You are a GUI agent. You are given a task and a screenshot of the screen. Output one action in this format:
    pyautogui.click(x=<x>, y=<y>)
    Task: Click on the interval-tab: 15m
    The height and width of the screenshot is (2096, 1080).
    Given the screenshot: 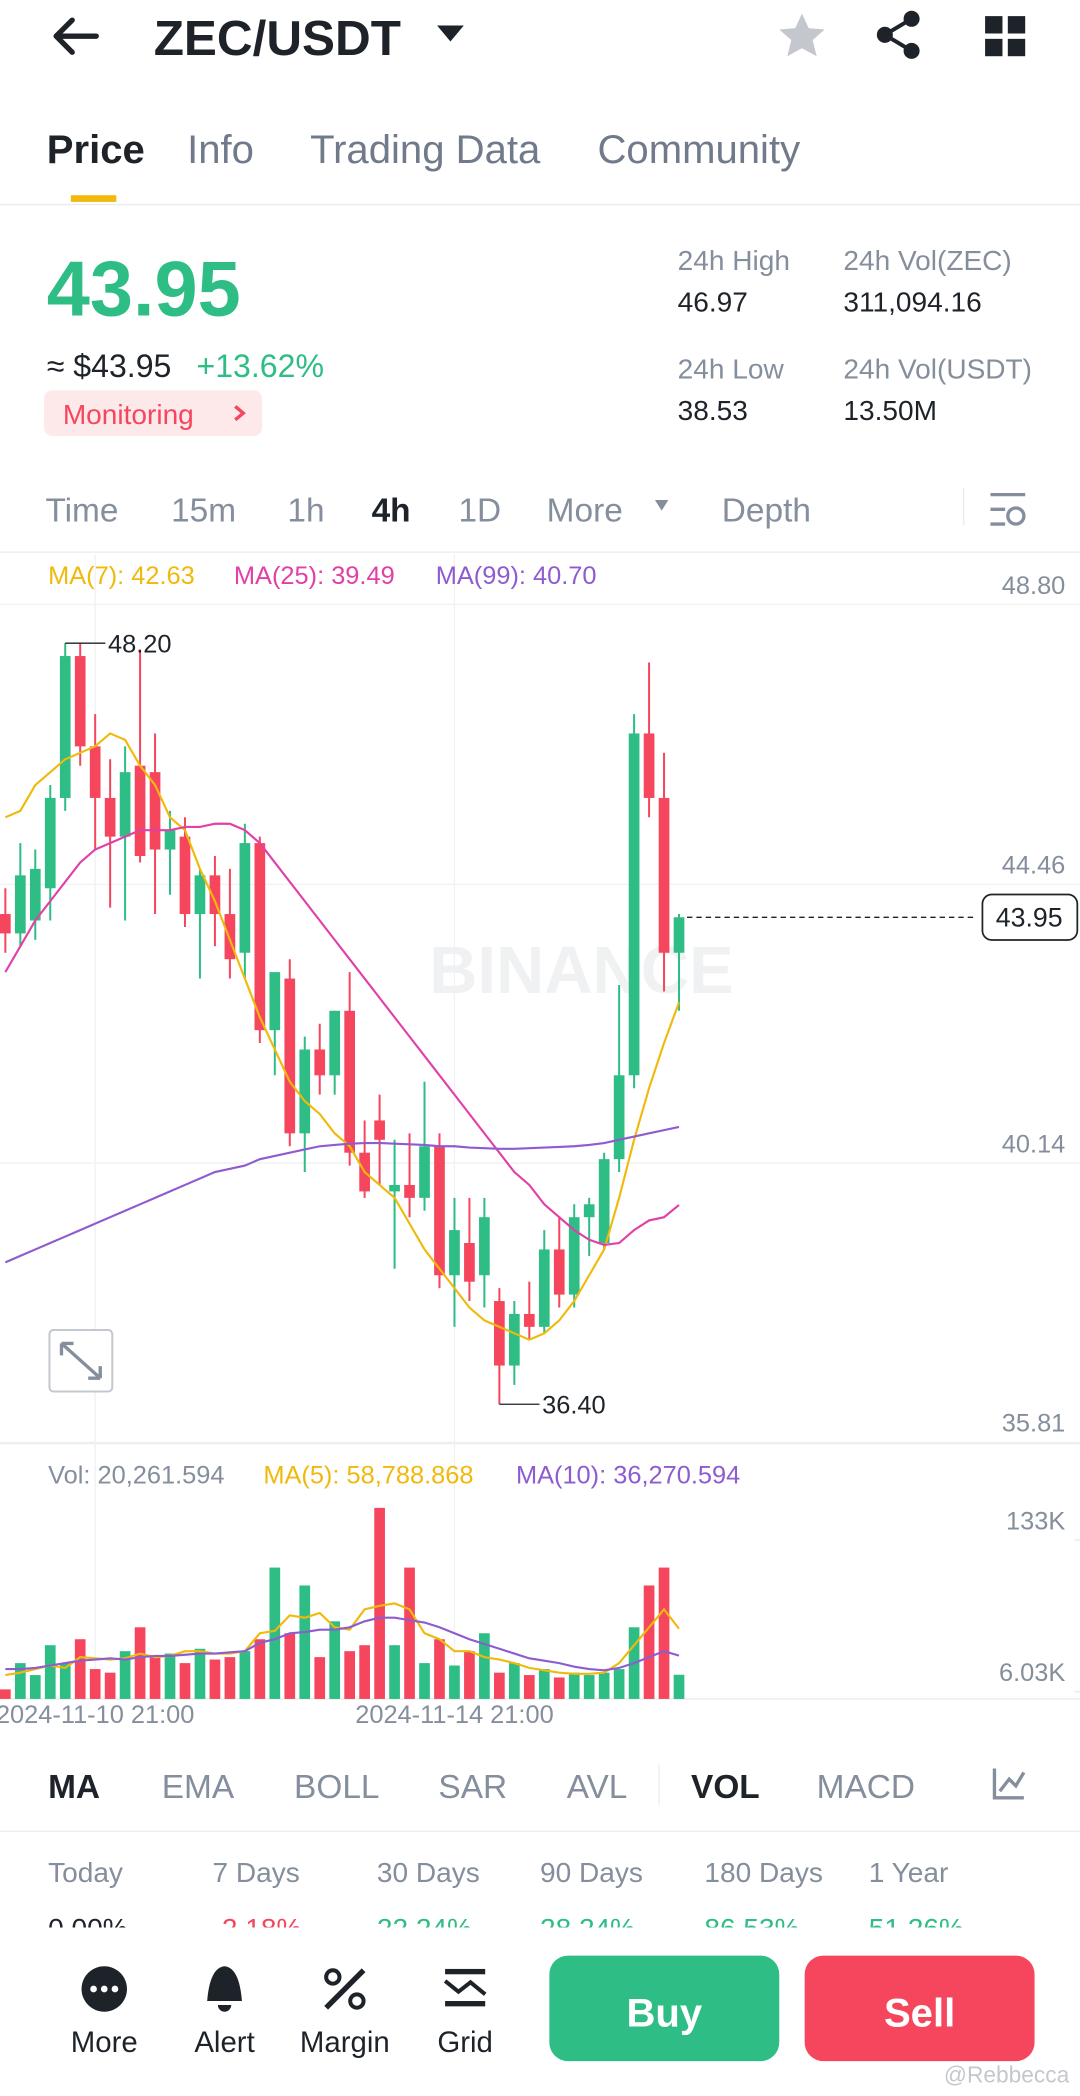 What is the action you would take?
    pyautogui.click(x=203, y=510)
    